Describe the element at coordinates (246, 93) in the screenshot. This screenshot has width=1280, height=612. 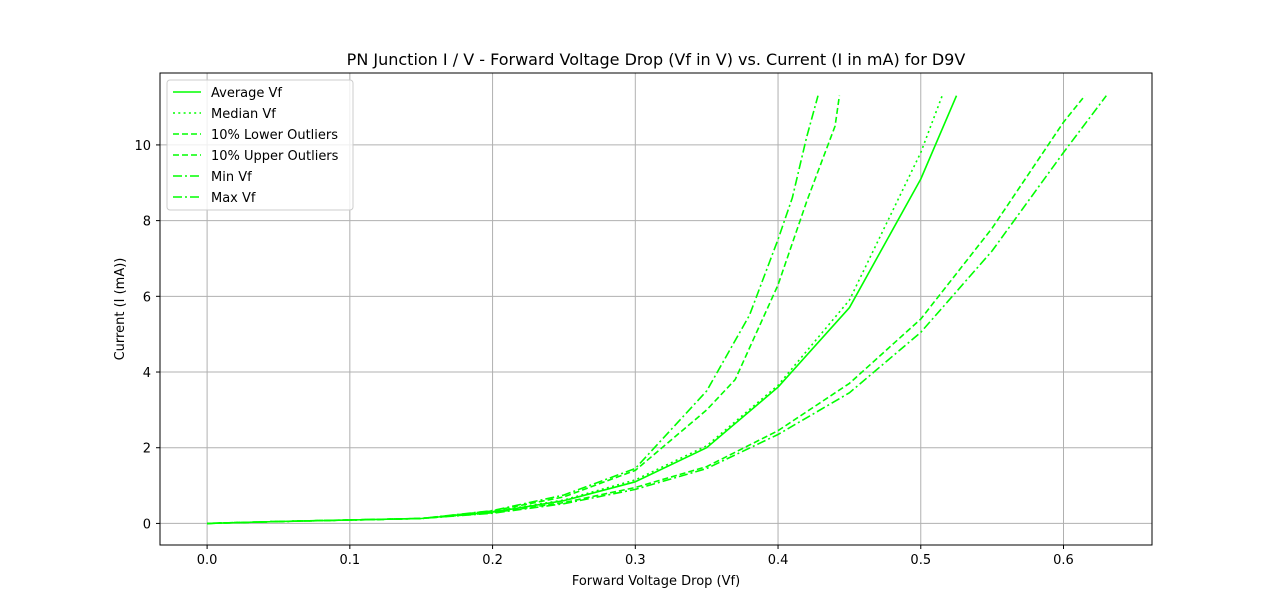
I see `legend-label: Average Vf` at that location.